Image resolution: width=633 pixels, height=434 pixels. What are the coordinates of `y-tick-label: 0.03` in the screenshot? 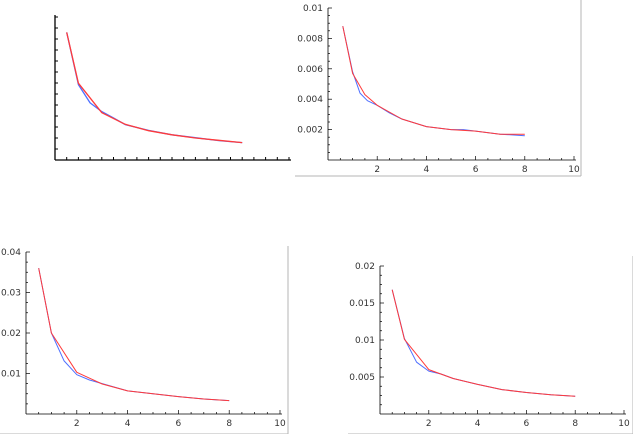 It's located at (11, 294).